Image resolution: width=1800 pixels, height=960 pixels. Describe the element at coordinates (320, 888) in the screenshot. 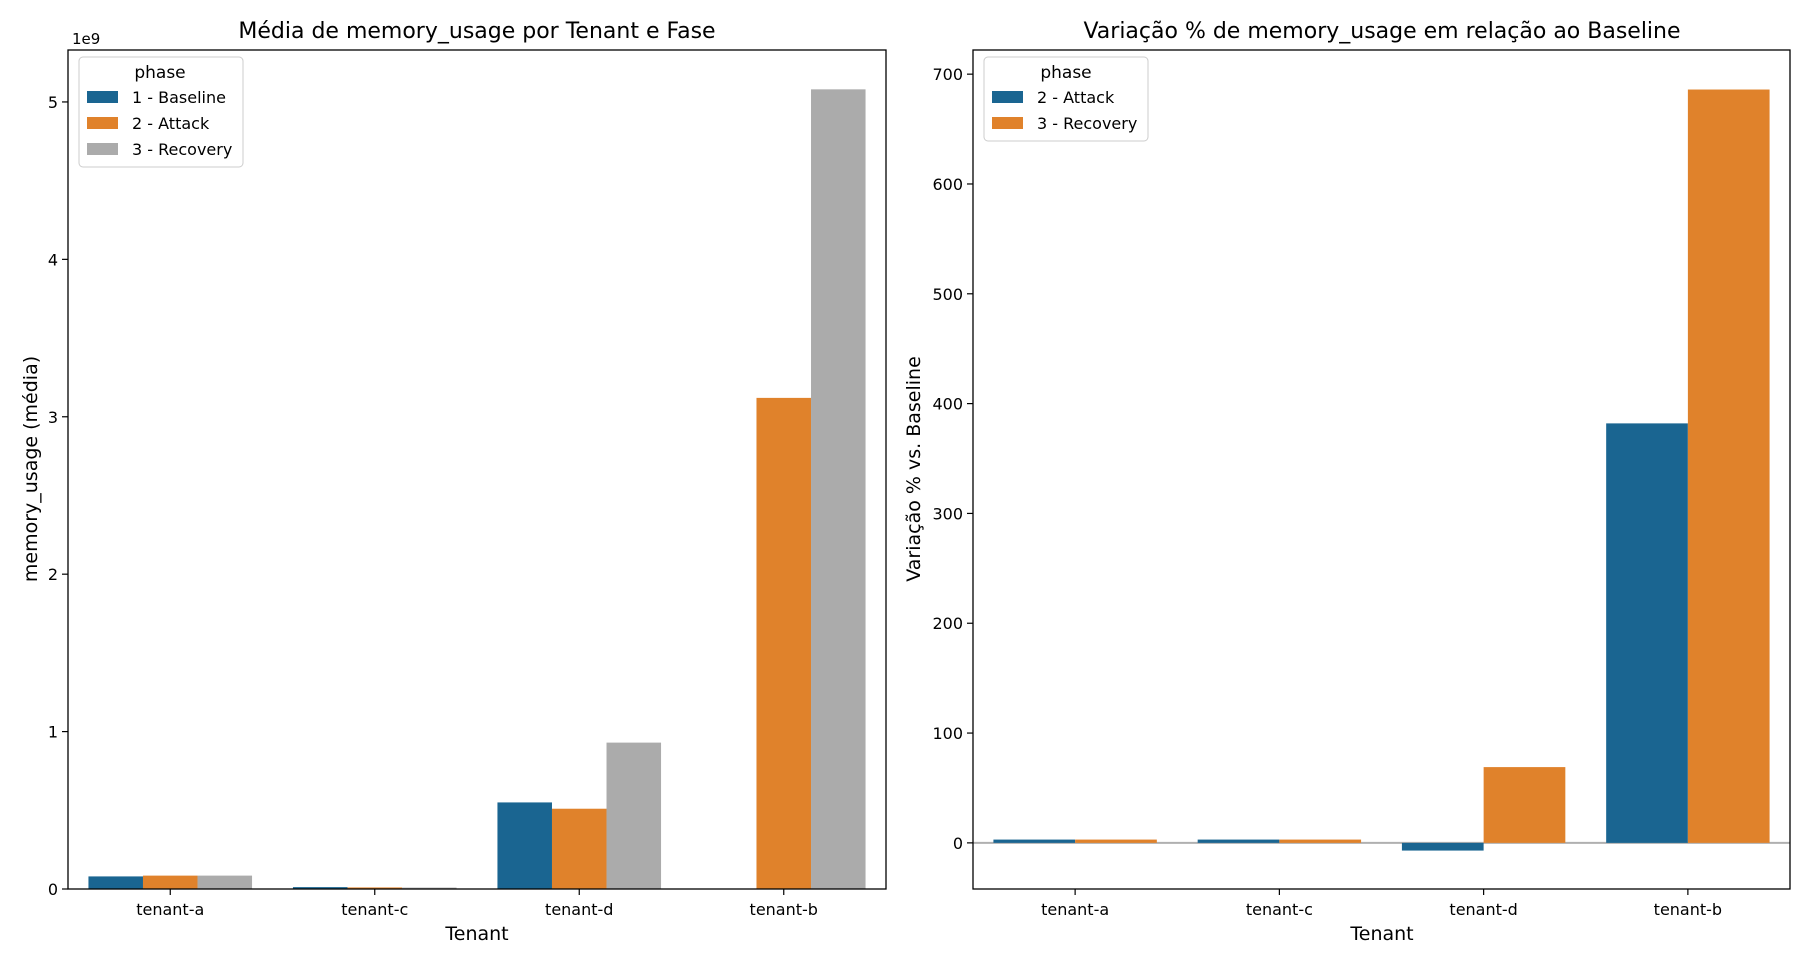

I see `bar-1-baseline-tenant-c` at that location.